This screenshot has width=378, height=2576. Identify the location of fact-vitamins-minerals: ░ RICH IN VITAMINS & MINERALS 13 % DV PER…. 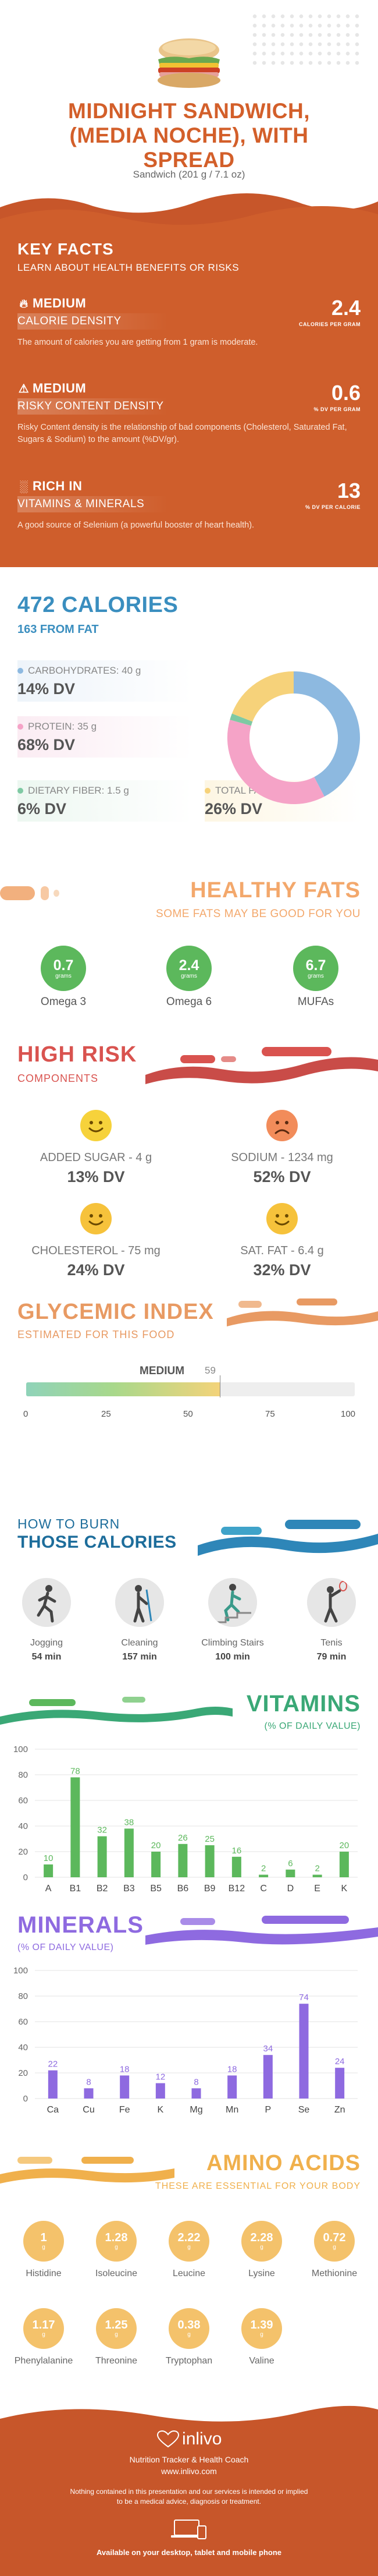
(189, 505).